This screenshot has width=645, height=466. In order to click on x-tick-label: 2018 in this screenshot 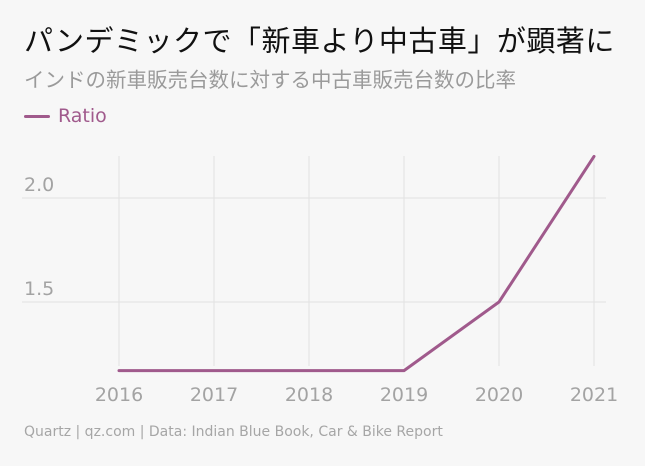, I will do `click(309, 395)`.